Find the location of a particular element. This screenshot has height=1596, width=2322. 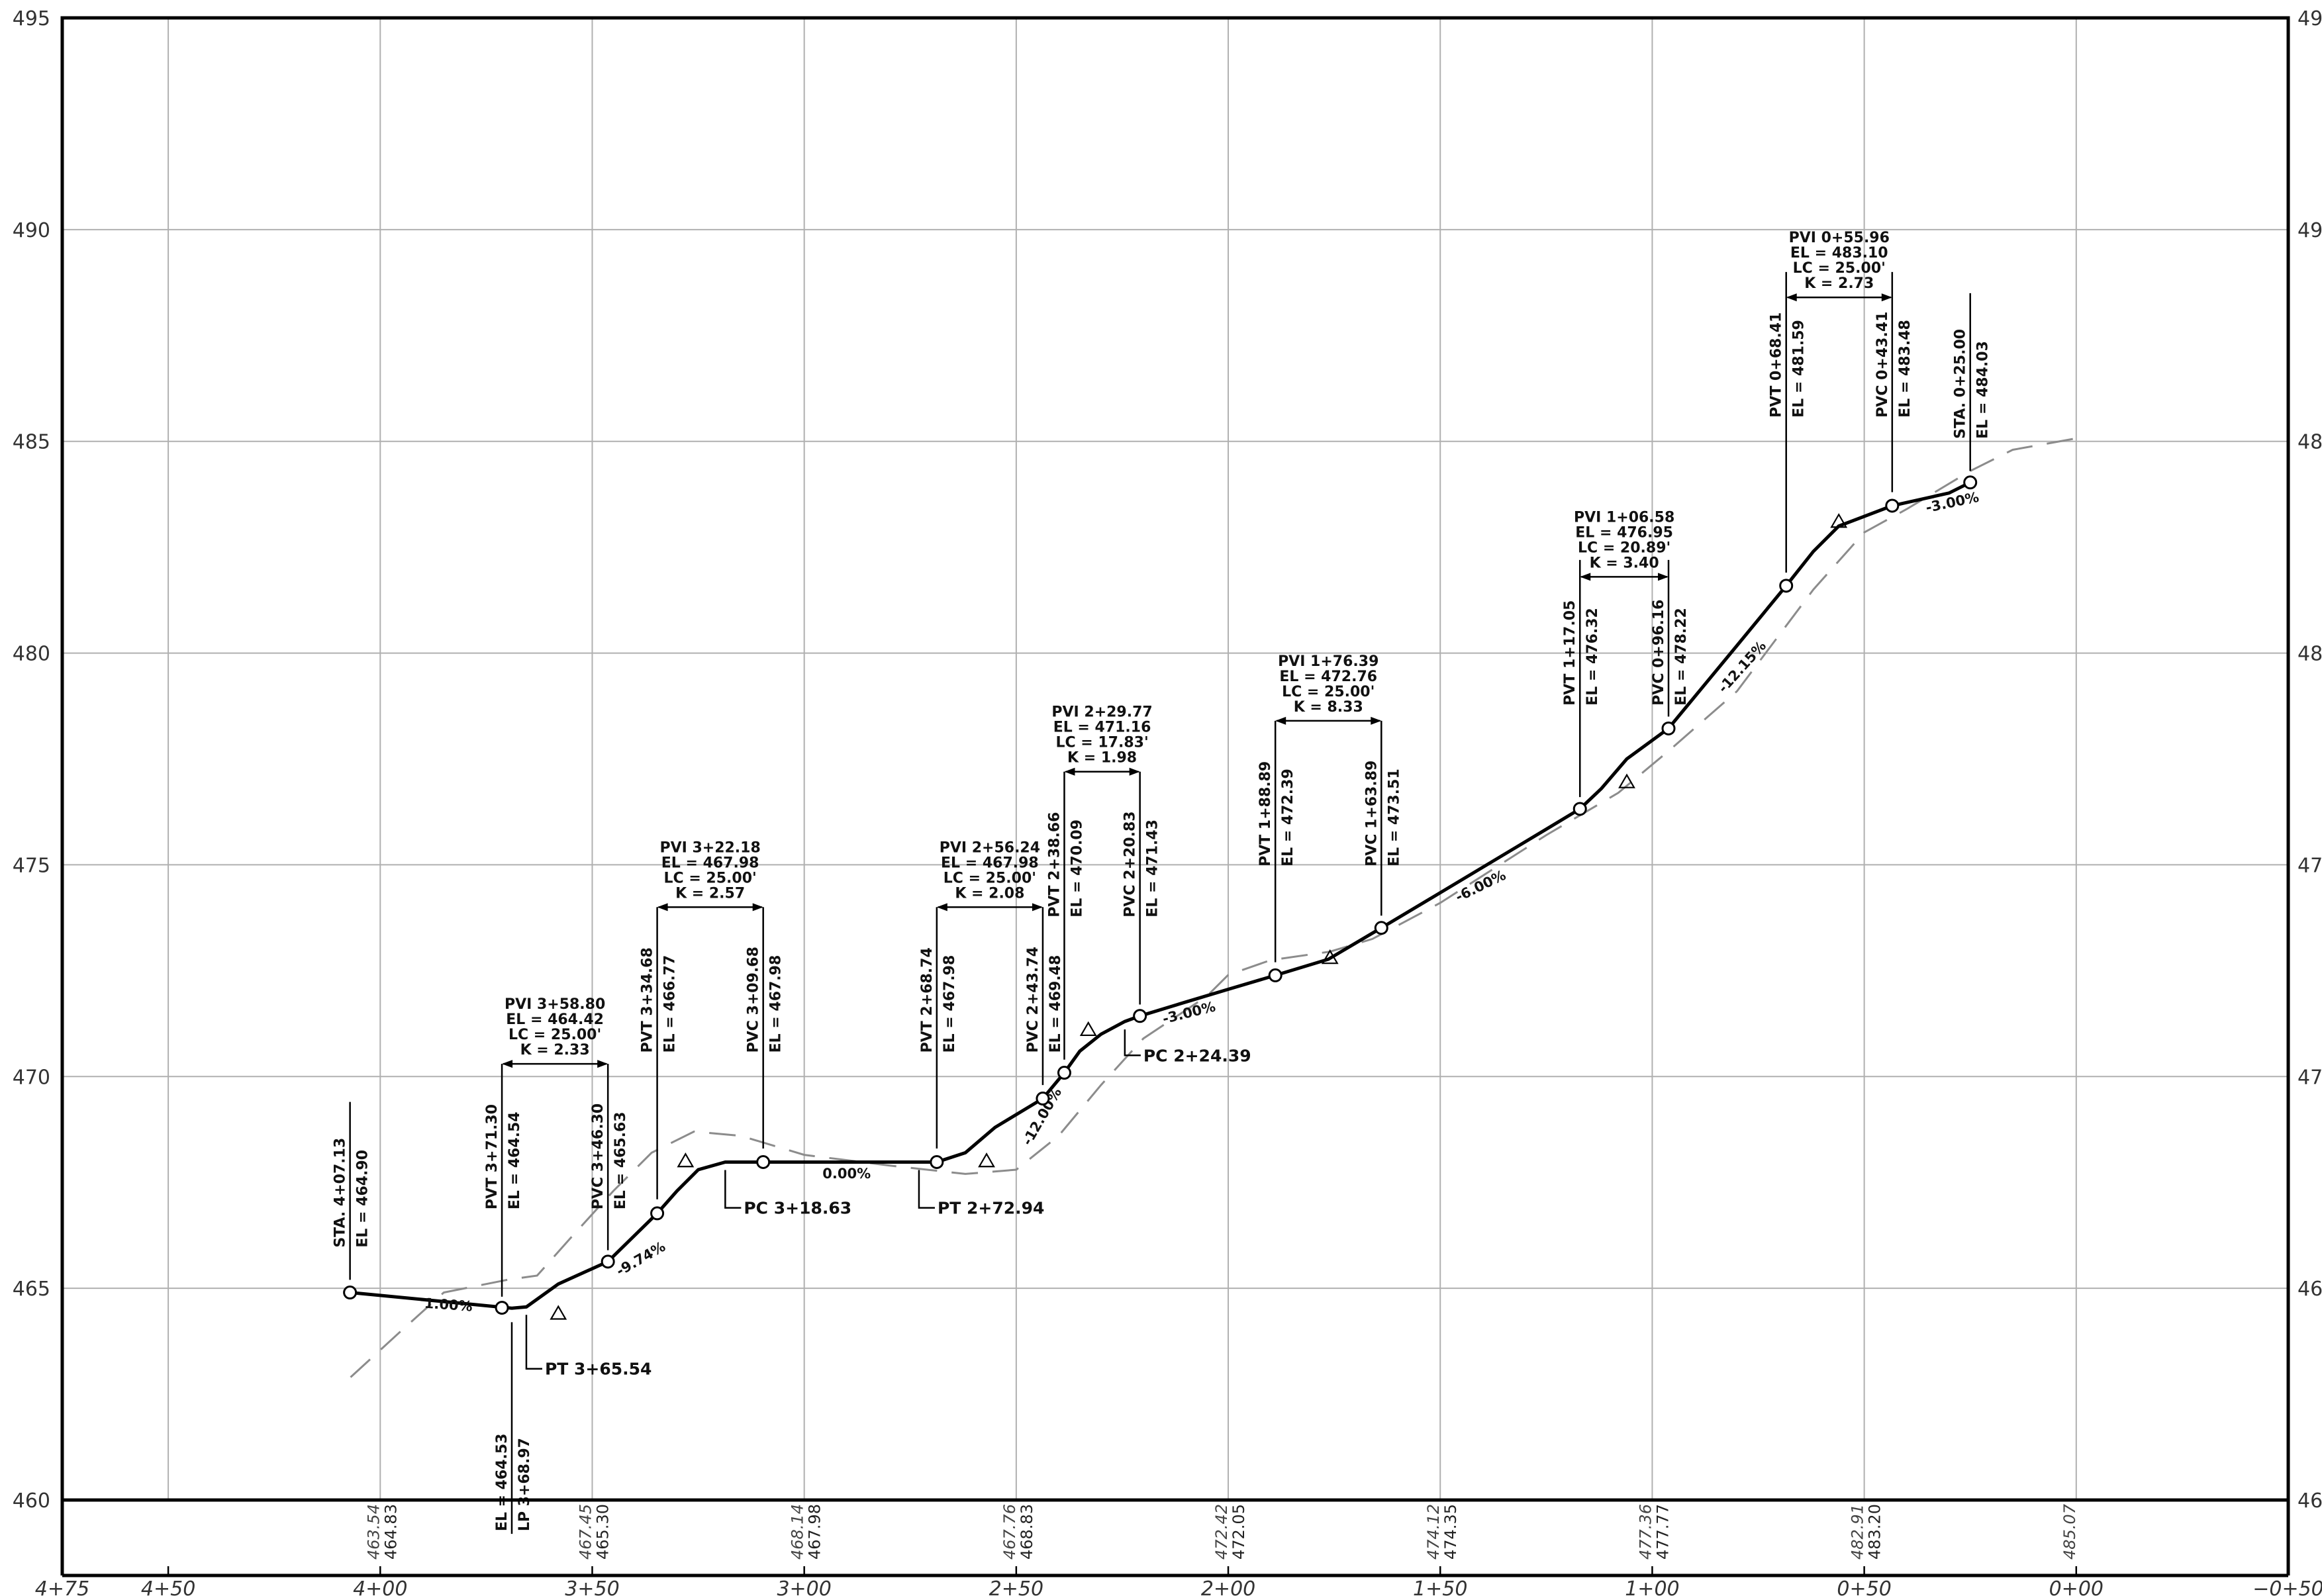

grade-label: -6.00% is located at coordinates (1480, 886).